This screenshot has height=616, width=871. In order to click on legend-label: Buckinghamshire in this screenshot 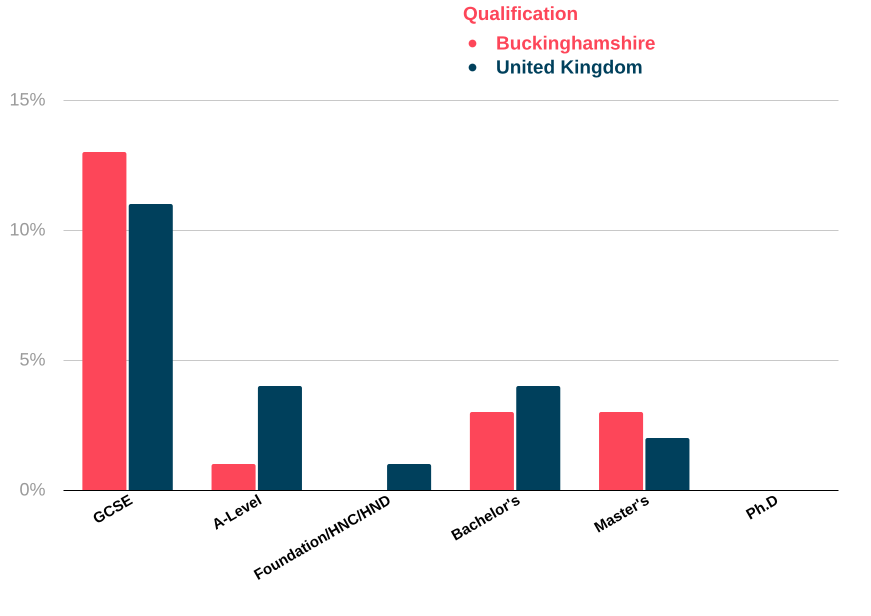, I will do `click(576, 44)`.